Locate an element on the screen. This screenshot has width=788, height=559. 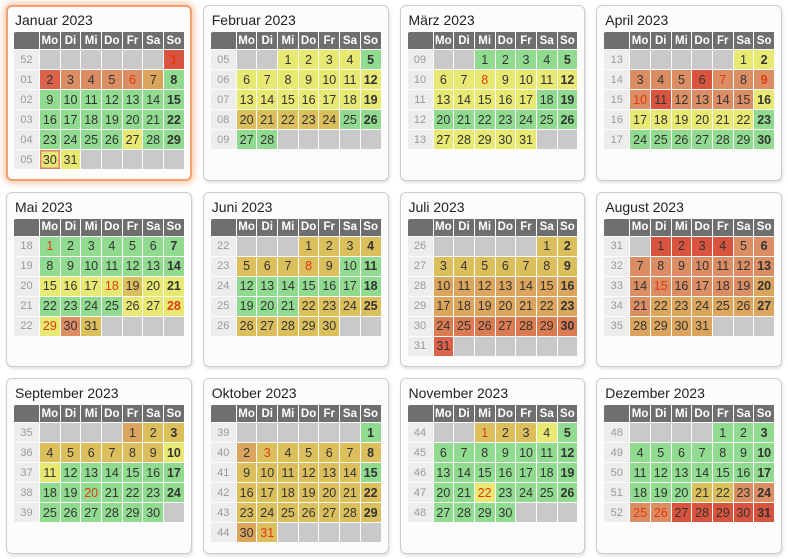
day-cell: 19 is located at coordinates (681, 119).